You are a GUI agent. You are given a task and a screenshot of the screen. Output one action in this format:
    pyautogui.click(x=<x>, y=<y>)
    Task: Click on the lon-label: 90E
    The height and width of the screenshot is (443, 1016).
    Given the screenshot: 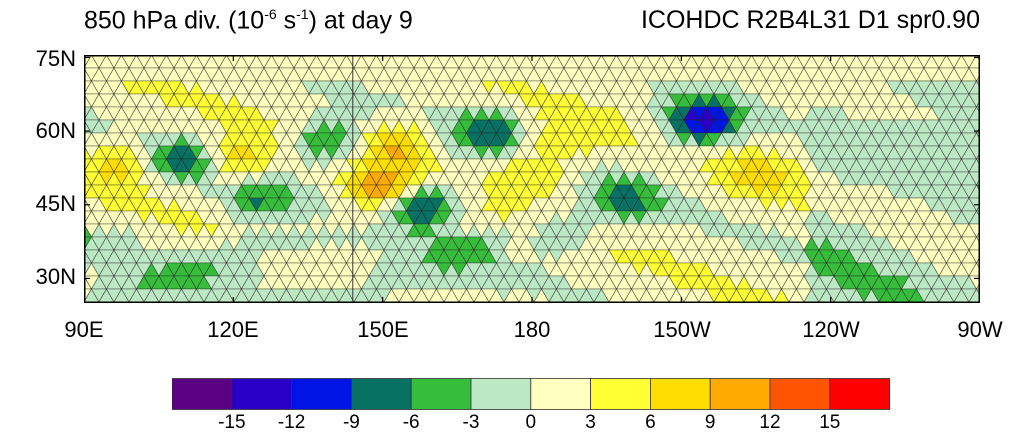 What is the action you would take?
    pyautogui.click(x=84, y=329)
    